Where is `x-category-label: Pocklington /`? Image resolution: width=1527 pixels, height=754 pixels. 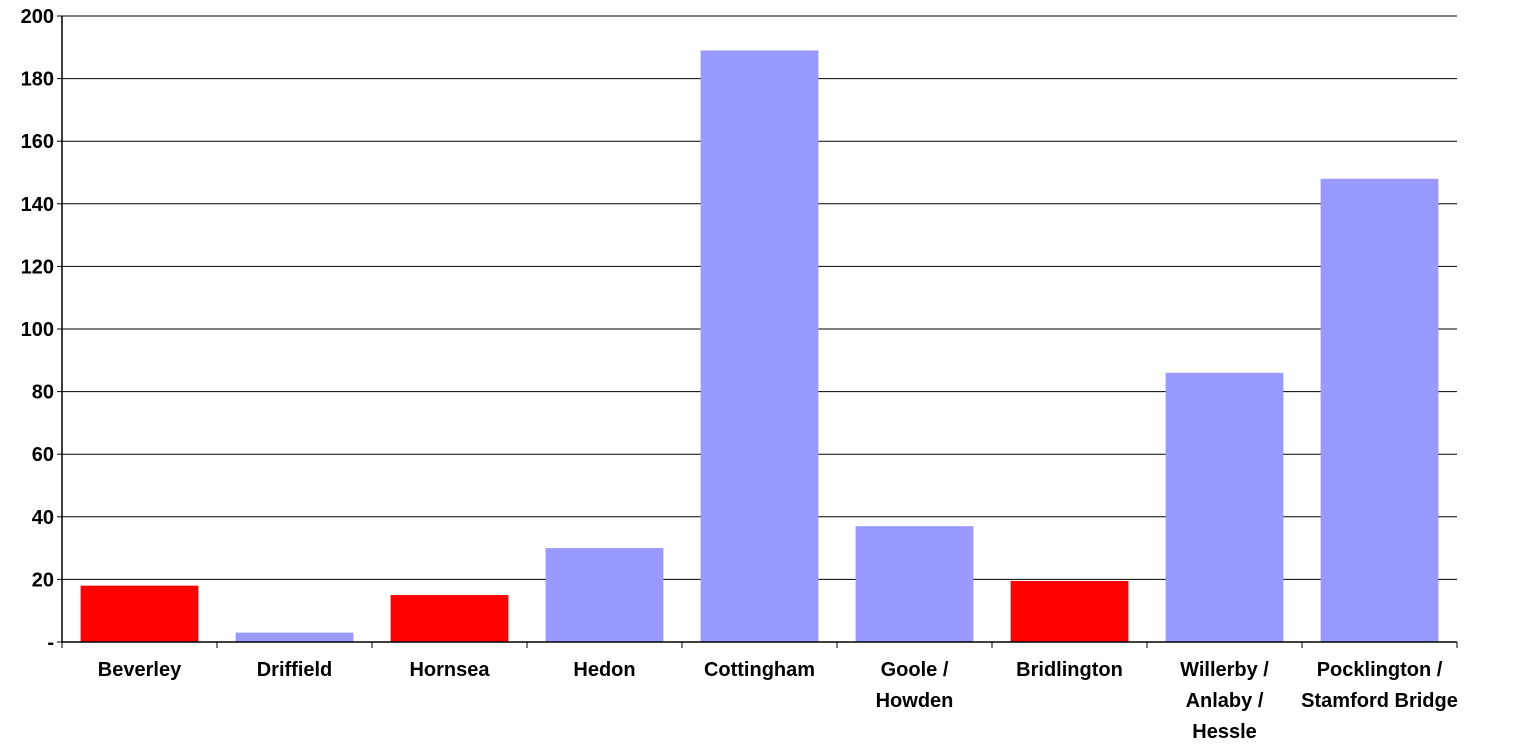
x-category-label: Pocklington / is located at coordinates (1380, 670).